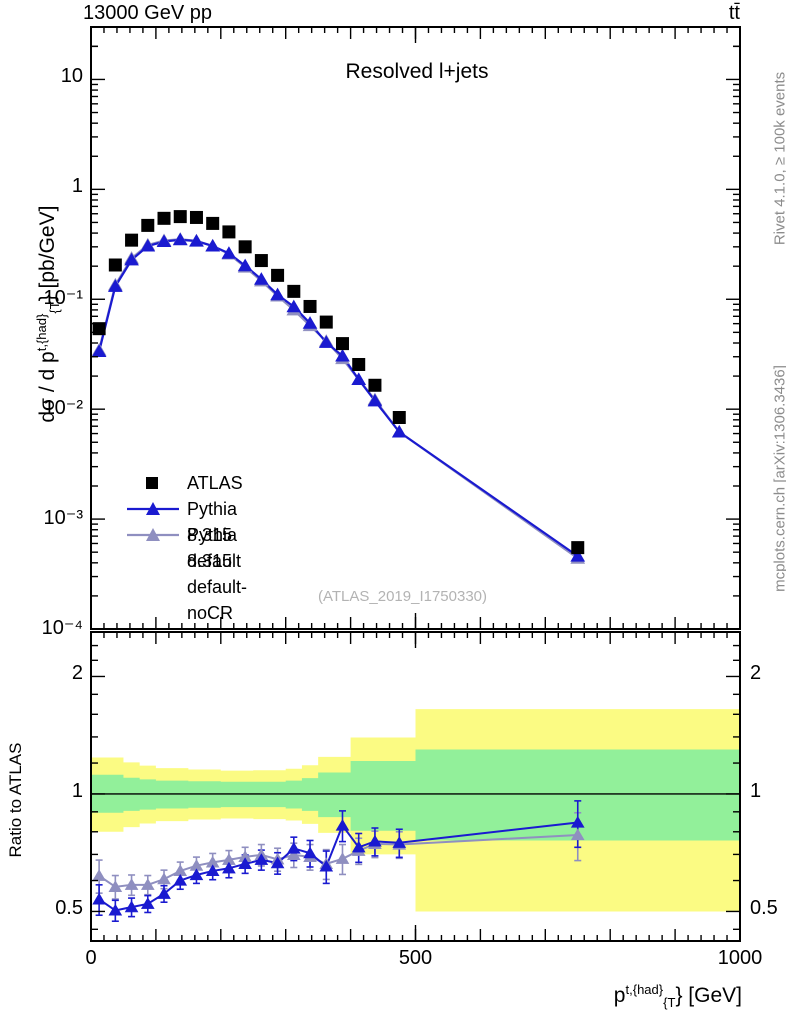 Image resolution: width=786 pixels, height=1024 pixels. I want to click on y-tick-label-main: 10, so click(71, 76).